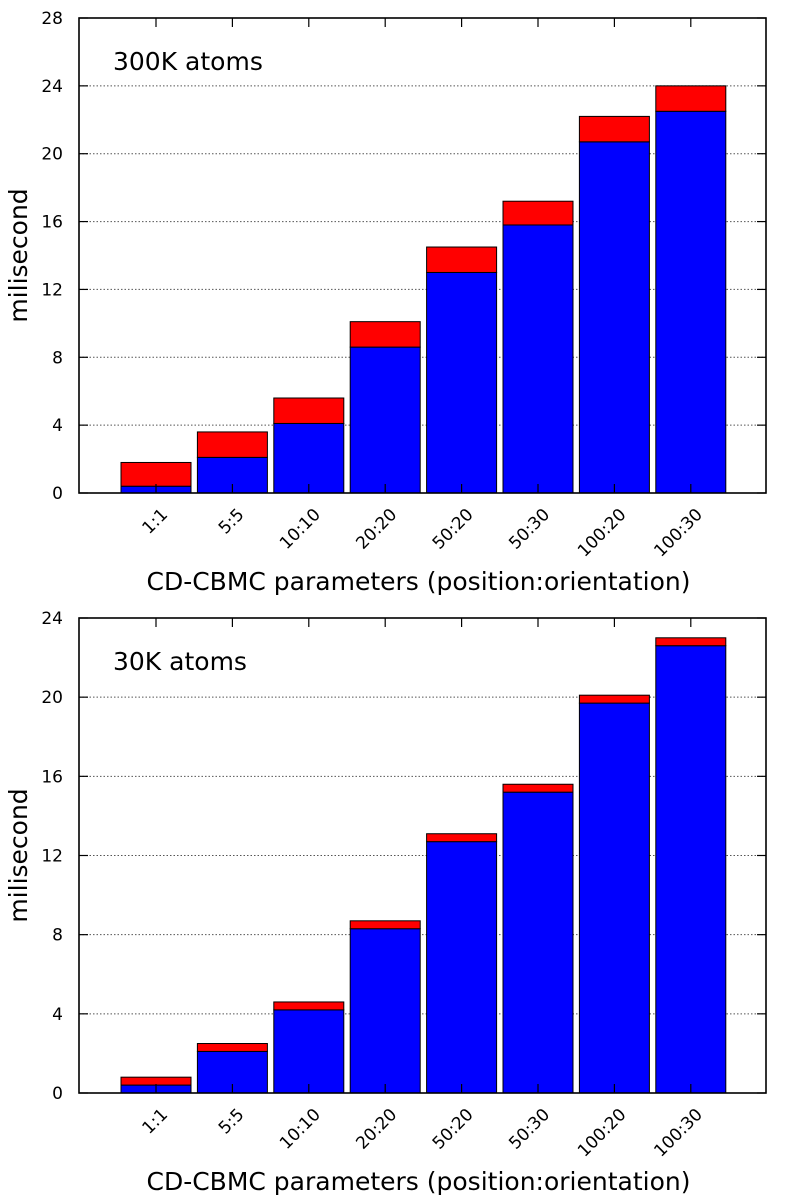 This screenshot has width=800, height=1200. I want to click on chart-annotation: 30K atoms, so click(180, 661).